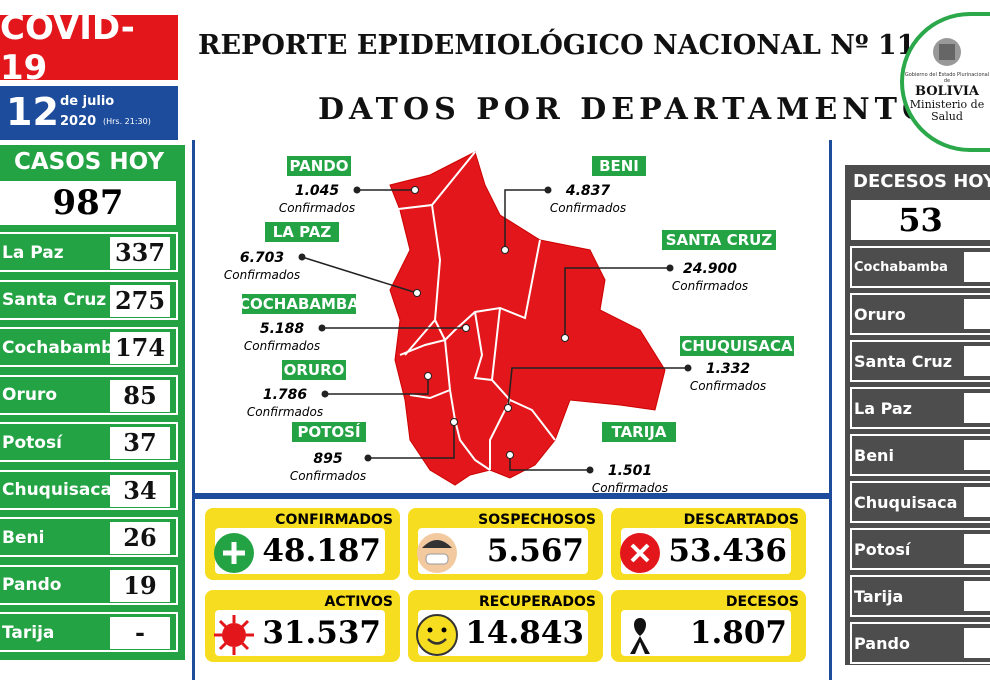 This screenshot has width=990, height=680. I want to click on department-label: LA PAZ, so click(302, 232).